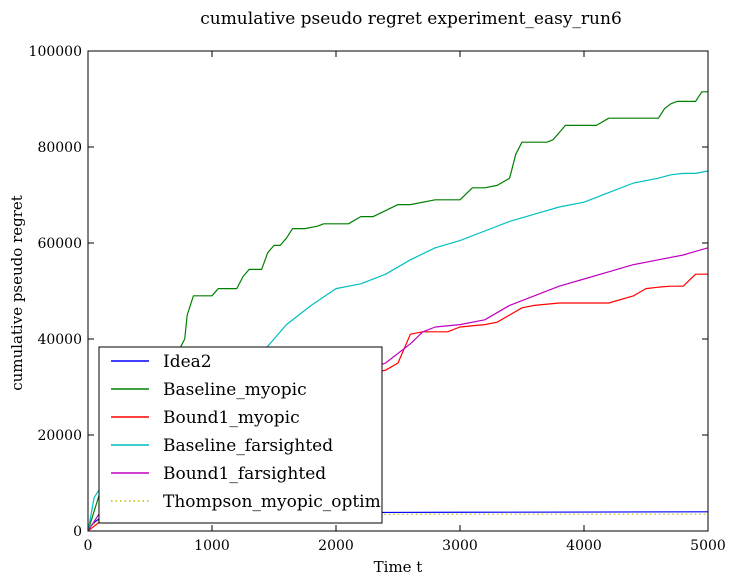 This screenshot has width=734, height=586. Describe the element at coordinates (398, 567) in the screenshot. I see `x-axis-label: Time t` at that location.